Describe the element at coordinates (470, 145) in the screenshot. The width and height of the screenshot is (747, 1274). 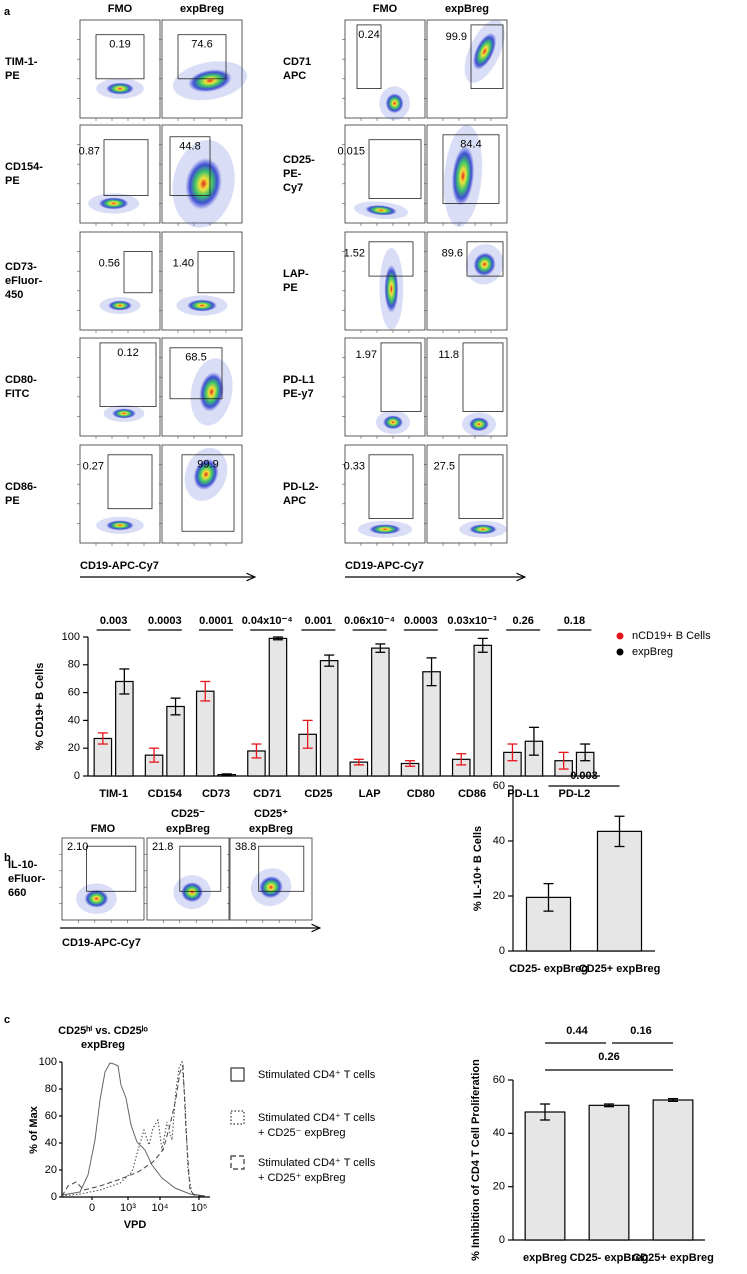
I see `gate-value: 84.4` at that location.